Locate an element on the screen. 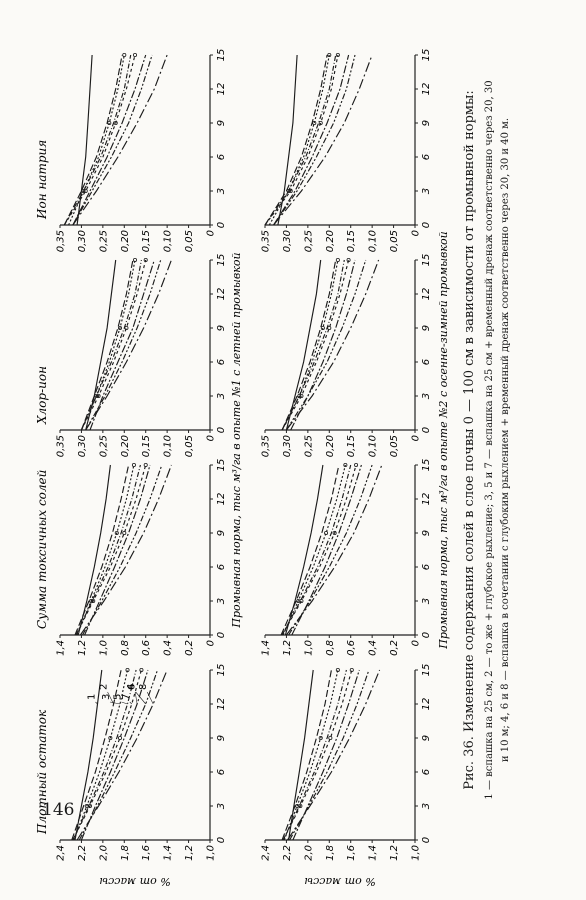 This screenshot has height=900, width=586. curve-number-label: 8 is located at coordinates (143, 687).